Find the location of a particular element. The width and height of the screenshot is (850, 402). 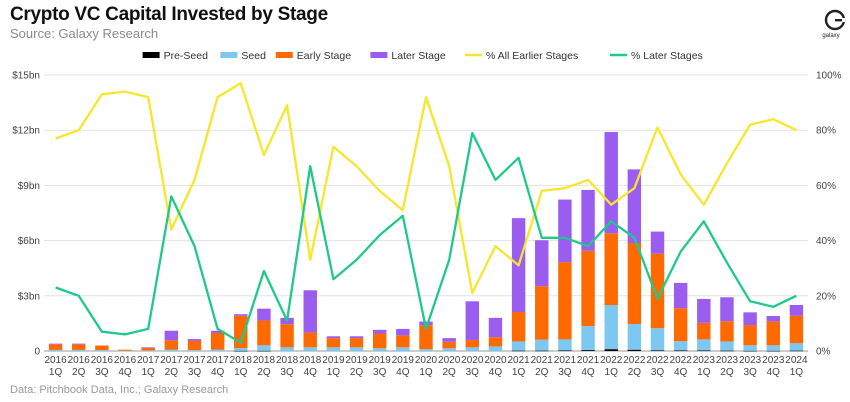

legend-label-early-stage: Early Stage is located at coordinates (324, 56).